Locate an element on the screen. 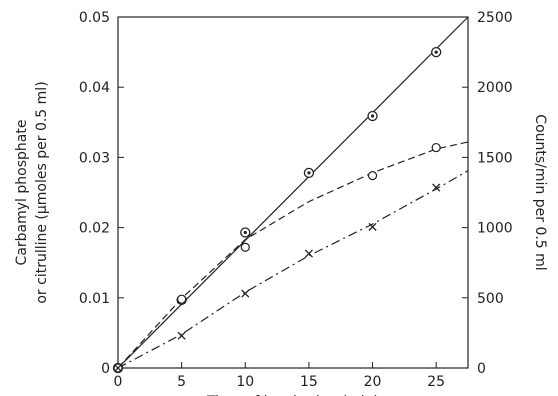 The height and width of the screenshot is (396, 558). y-tick-label: 0.04 is located at coordinates (94, 88).